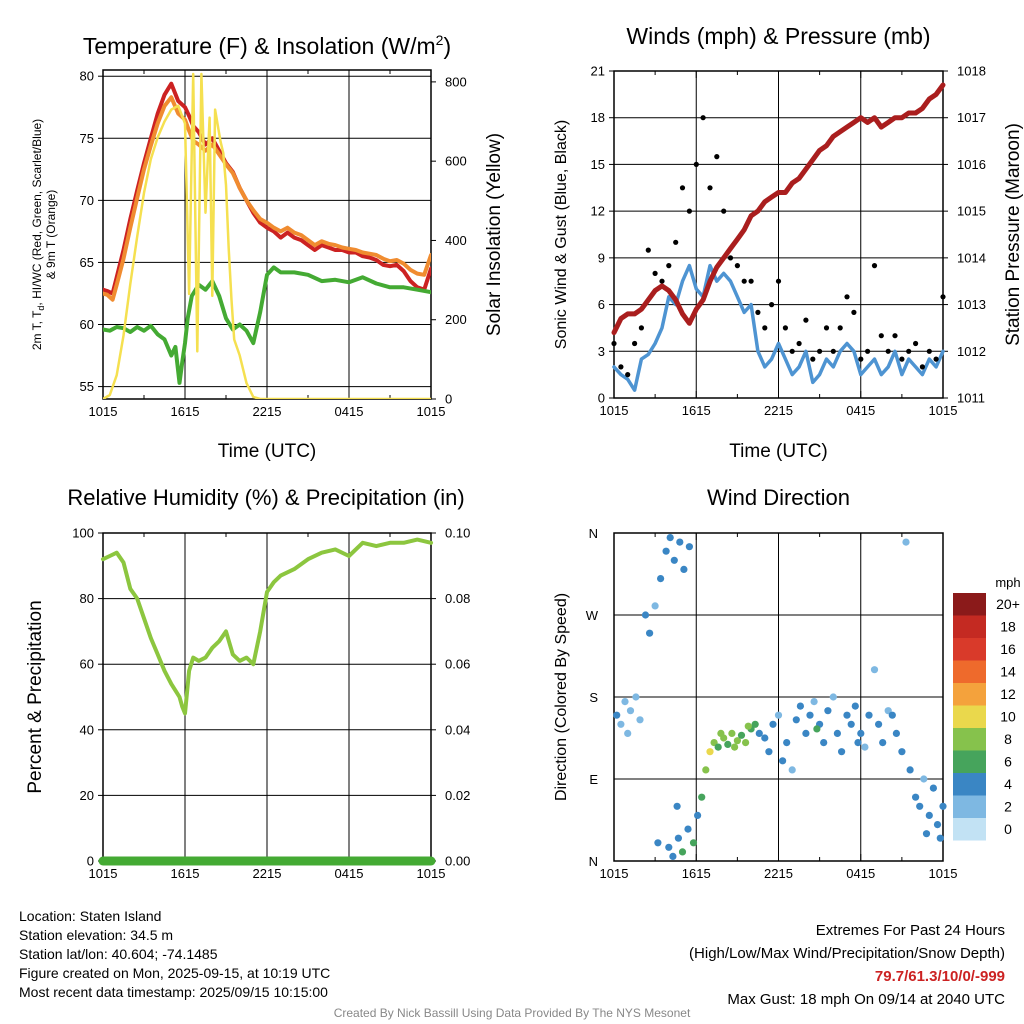 This screenshot has width=1024, height=1024. I want to click on y-axis-label-line2: & 9m T (Orange), so click(51, 235).